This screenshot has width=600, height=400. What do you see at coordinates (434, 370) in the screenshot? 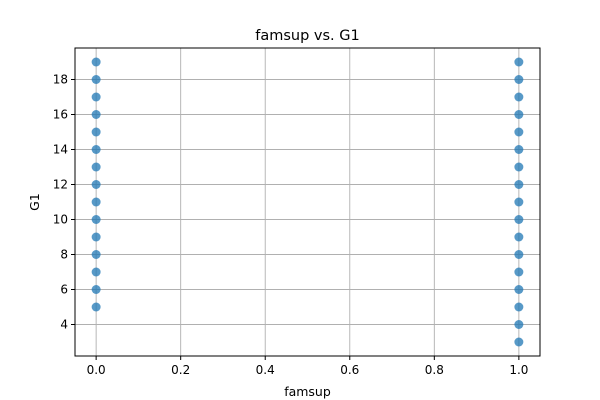
I see `x-tick-label: 0.8` at bounding box center [434, 370].